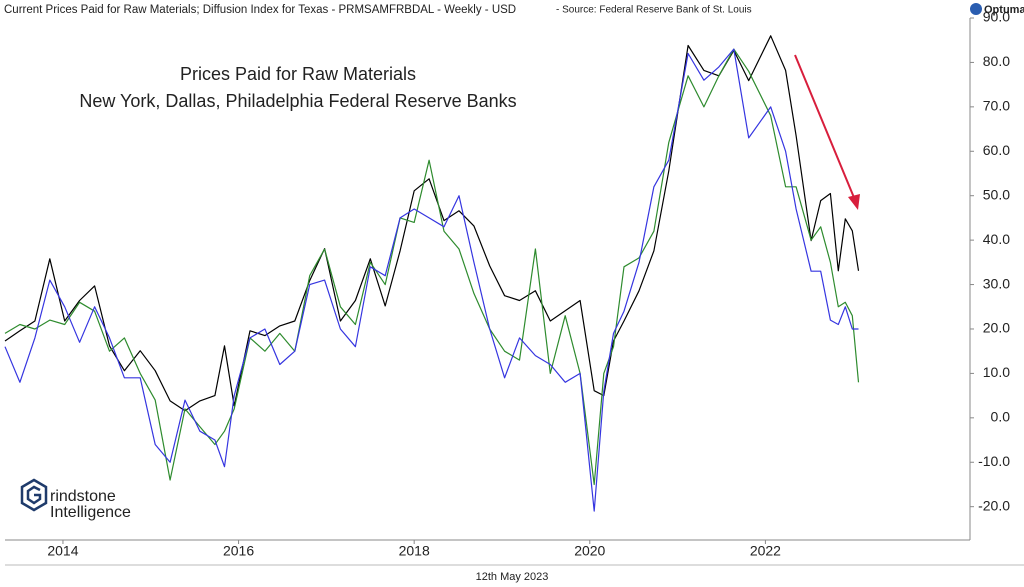 This screenshot has height=587, width=1024. Describe the element at coordinates (765, 551) in the screenshot. I see `x-tick-label: 2022` at that location.